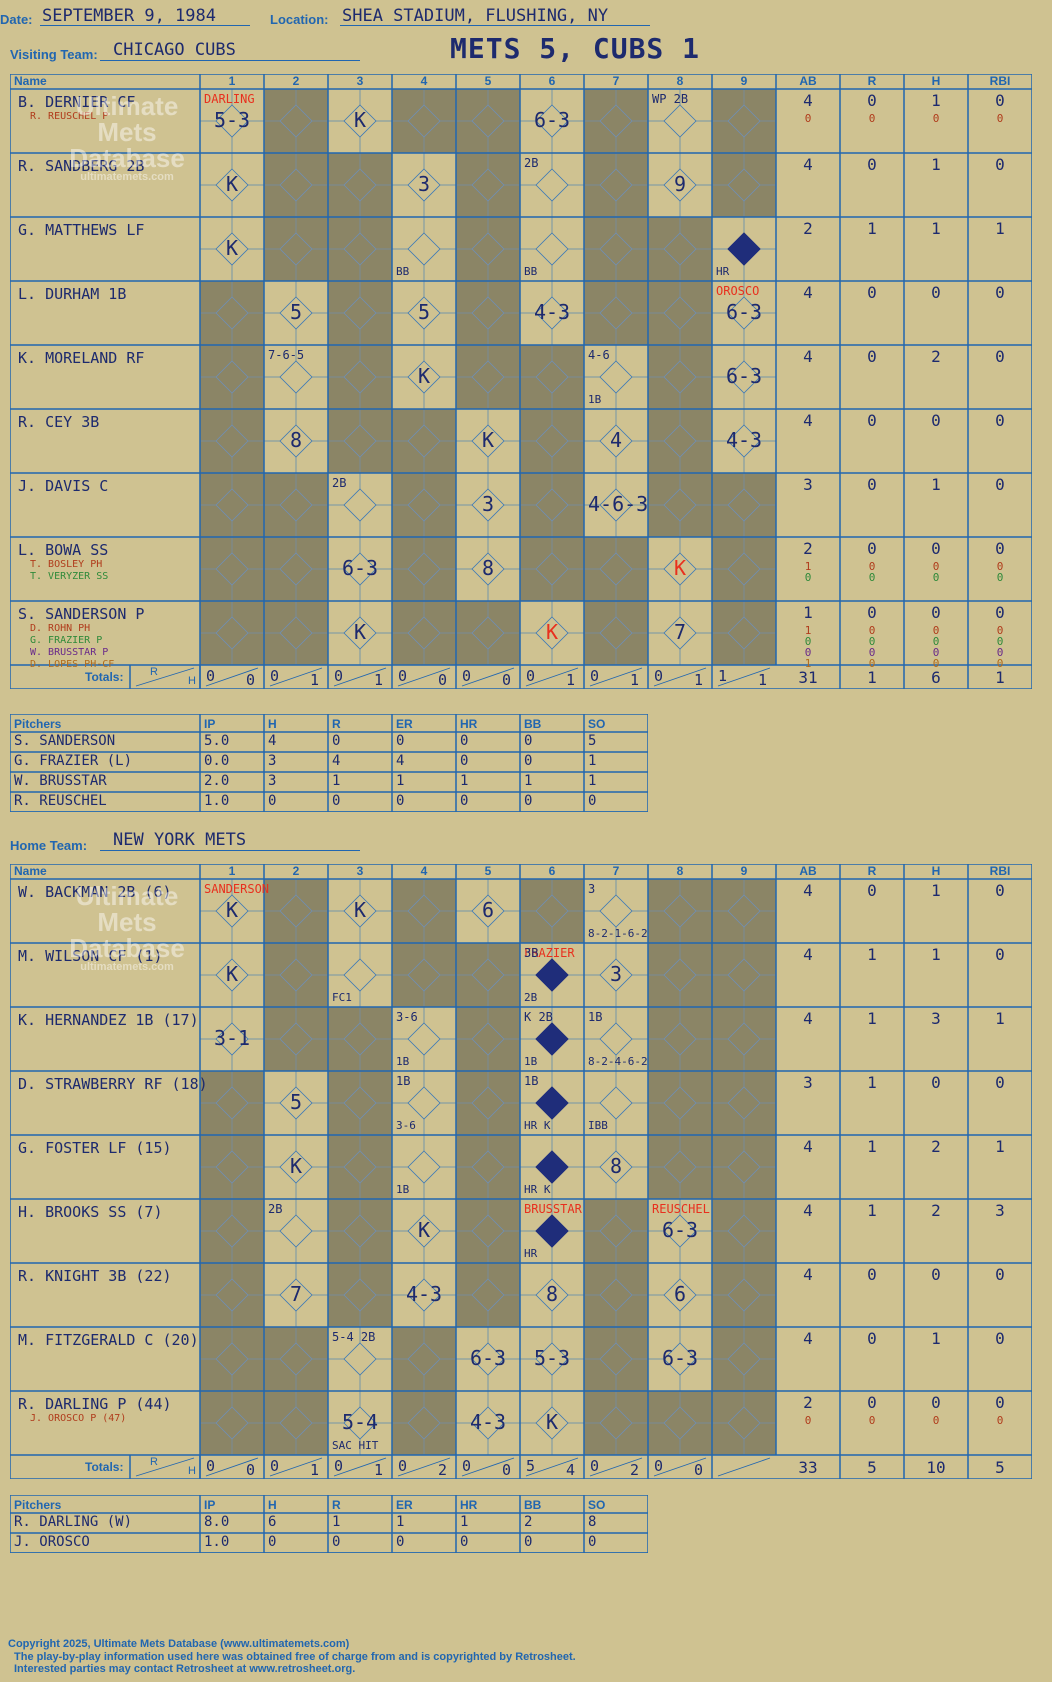 The image size is (1052, 1682). What do you see at coordinates (342, 997) in the screenshot?
I see `play-notation: FC1` at bounding box center [342, 997].